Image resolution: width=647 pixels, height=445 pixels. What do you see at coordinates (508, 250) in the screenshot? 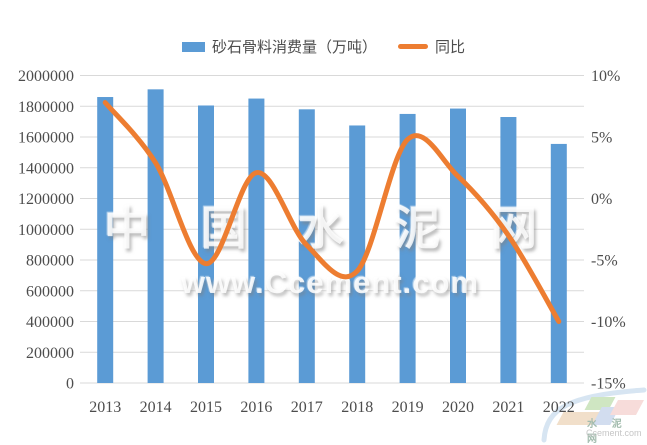
I see `consumption-bar-2021` at bounding box center [508, 250].